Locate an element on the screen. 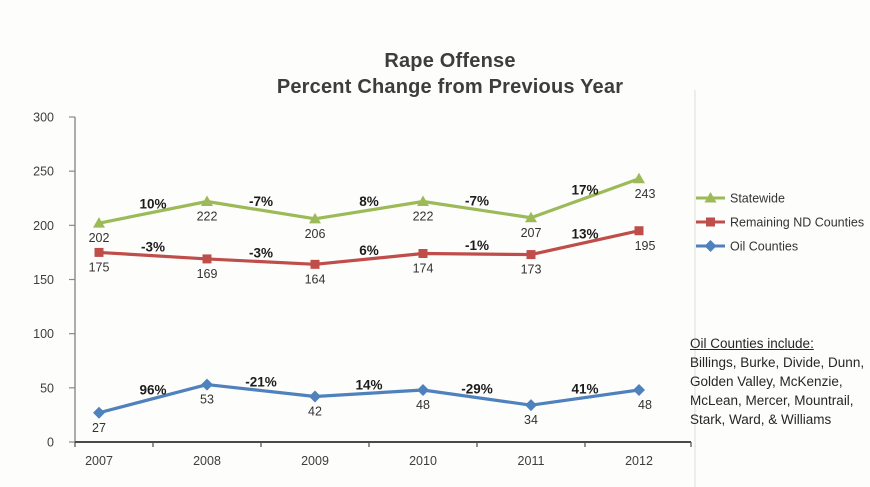 The height and width of the screenshot is (487, 870). chart-title-line1: Rape Offense is located at coordinates (450, 61).